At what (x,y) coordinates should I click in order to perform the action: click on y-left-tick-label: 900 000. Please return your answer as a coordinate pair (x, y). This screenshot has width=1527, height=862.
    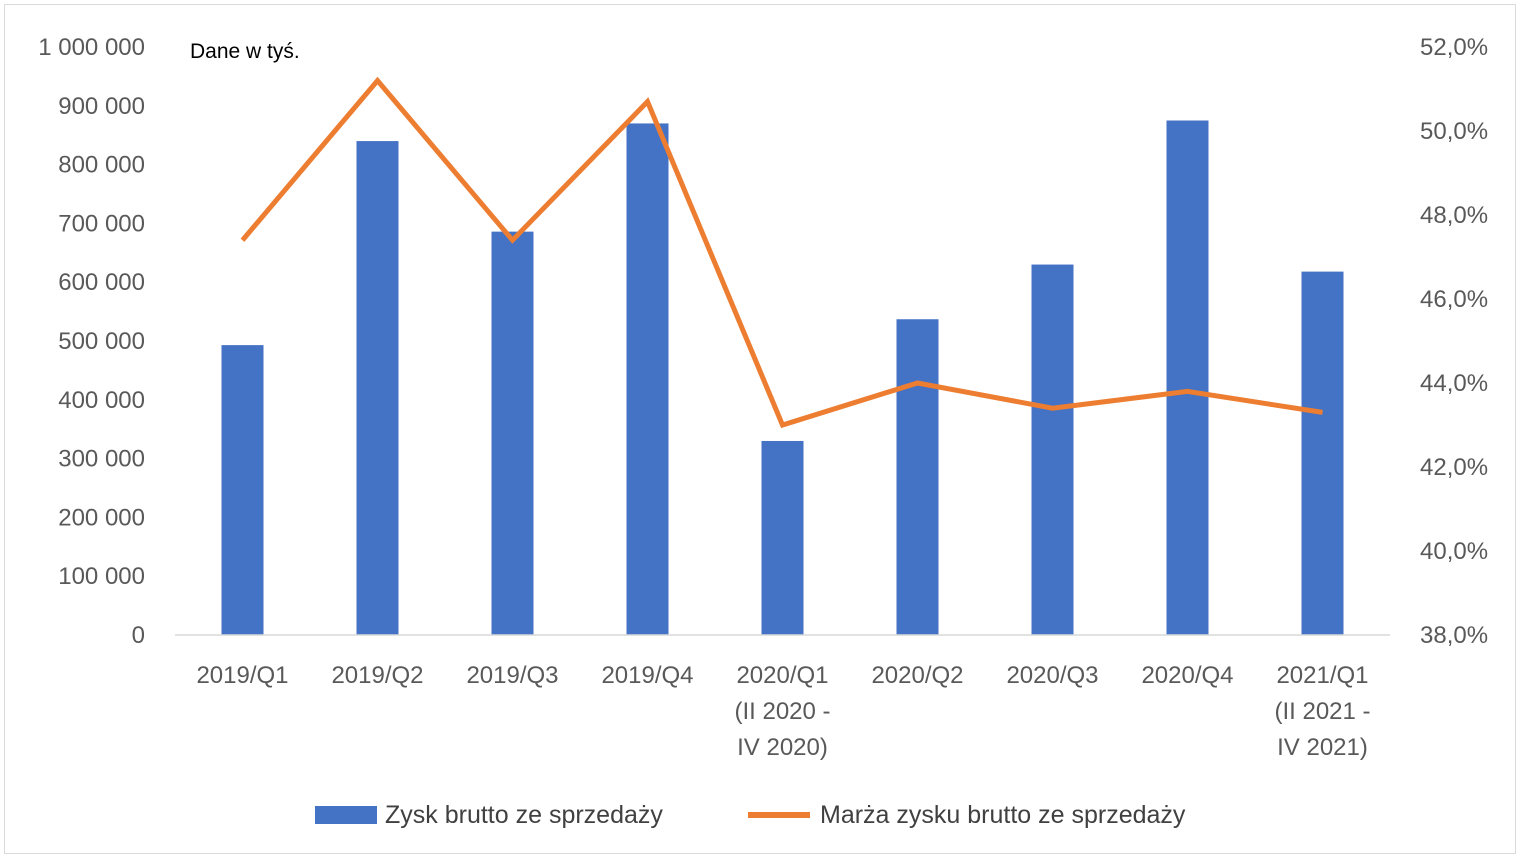
    Looking at the image, I should click on (101, 106).